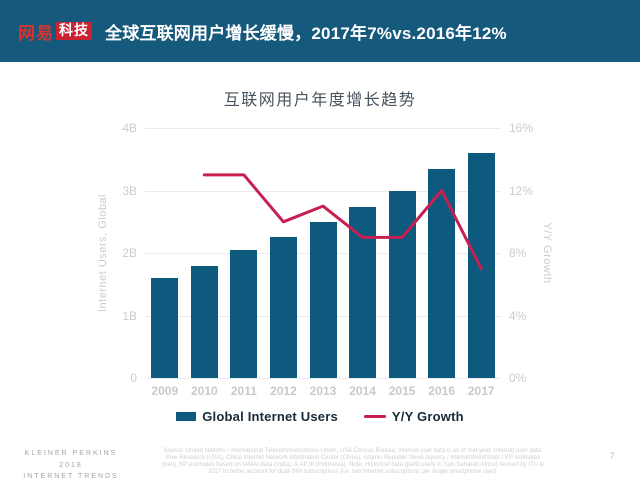  I want to click on brand-line: INTERNET TRENDS, so click(71, 476).